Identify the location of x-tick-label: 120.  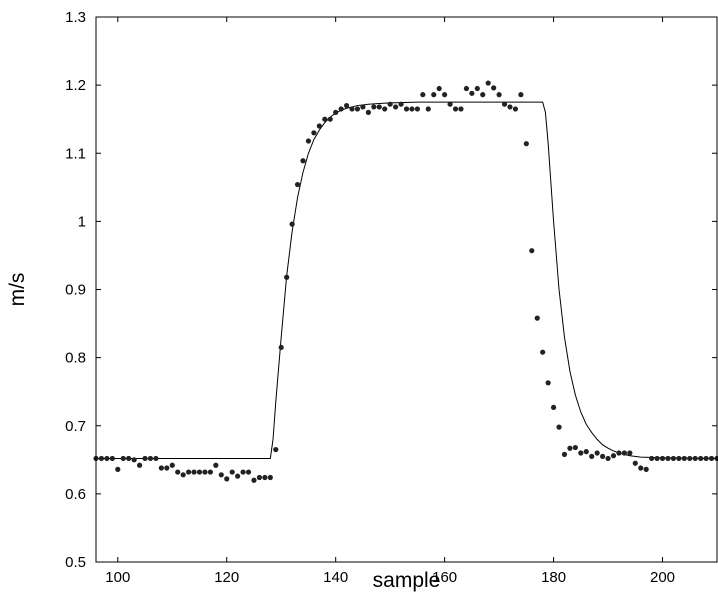
(226, 577).